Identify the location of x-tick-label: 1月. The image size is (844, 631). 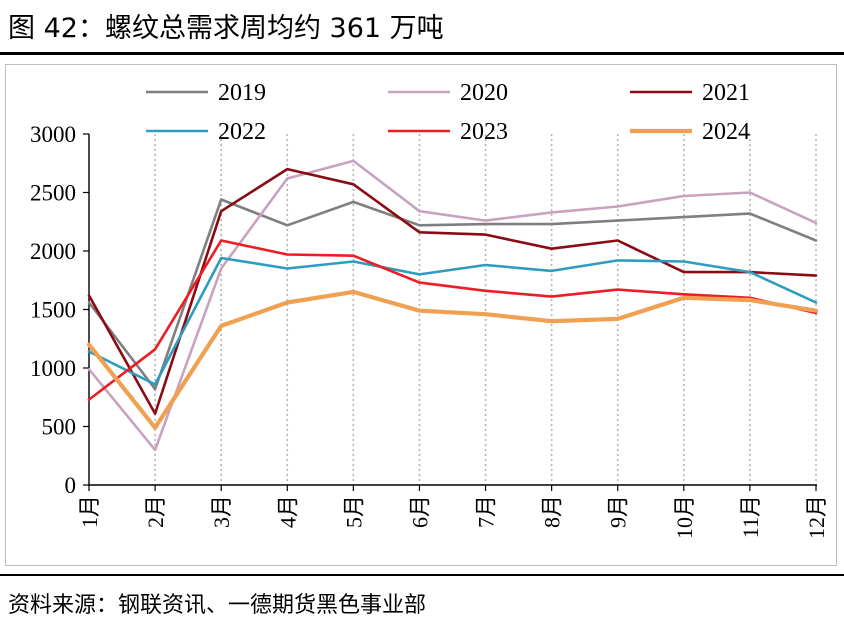
(89, 511).